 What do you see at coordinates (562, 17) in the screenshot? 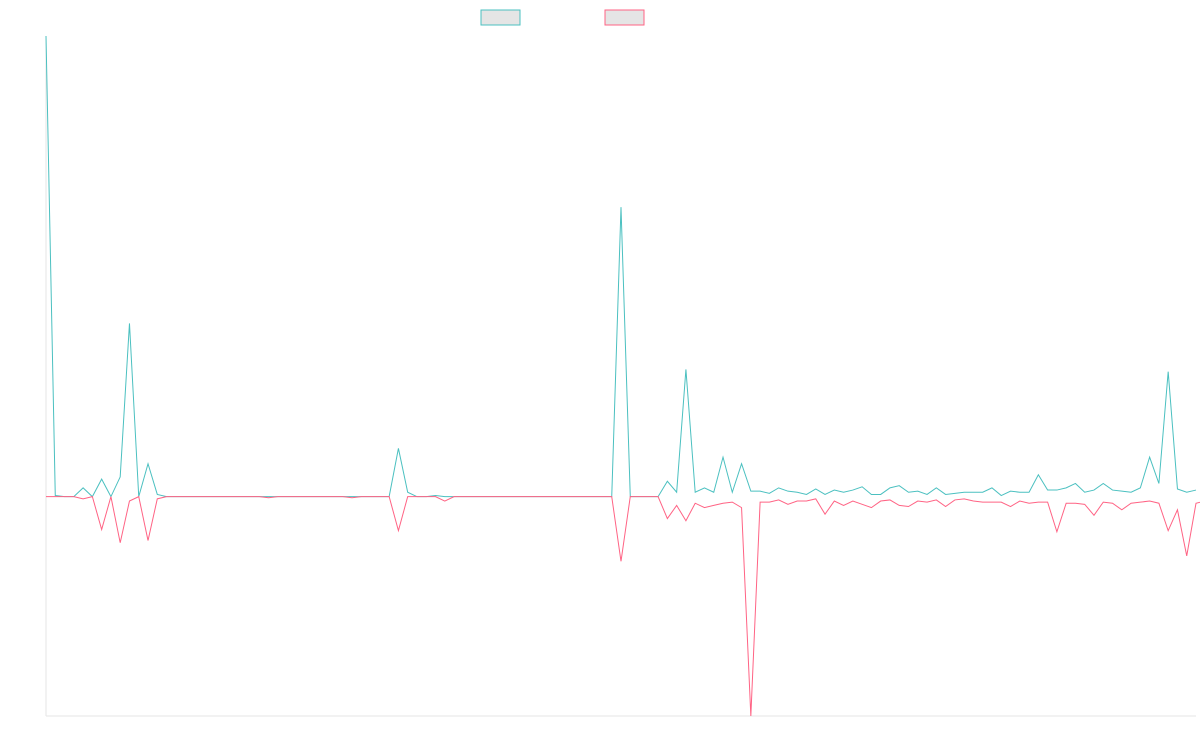
I see `legend` at bounding box center [562, 17].